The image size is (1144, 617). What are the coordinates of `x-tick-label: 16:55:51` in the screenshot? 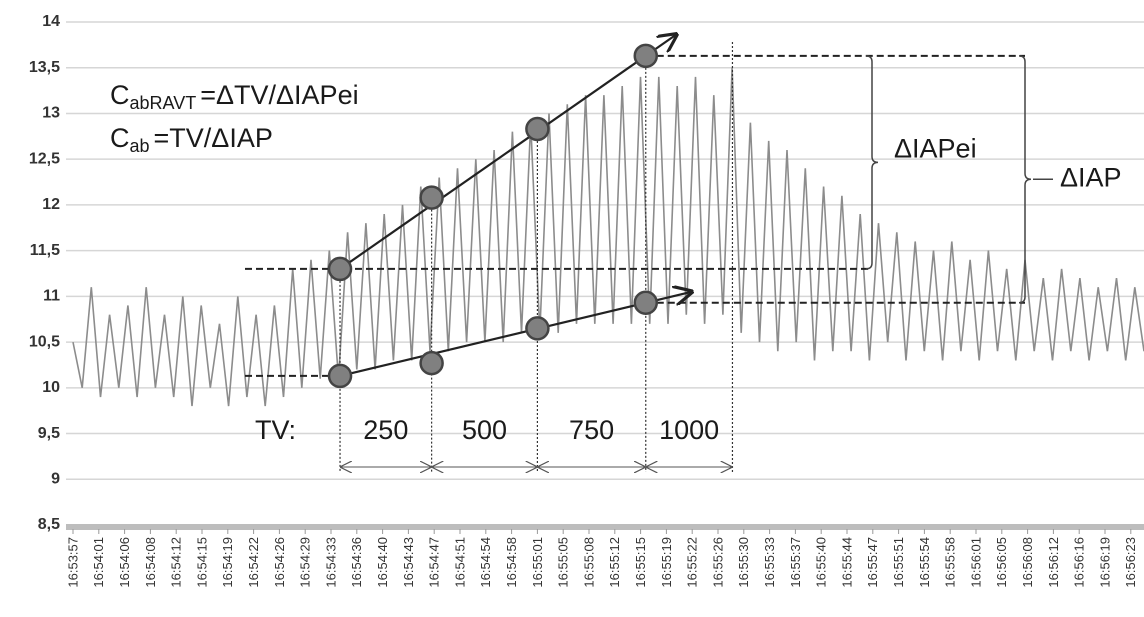 It's located at (898, 562).